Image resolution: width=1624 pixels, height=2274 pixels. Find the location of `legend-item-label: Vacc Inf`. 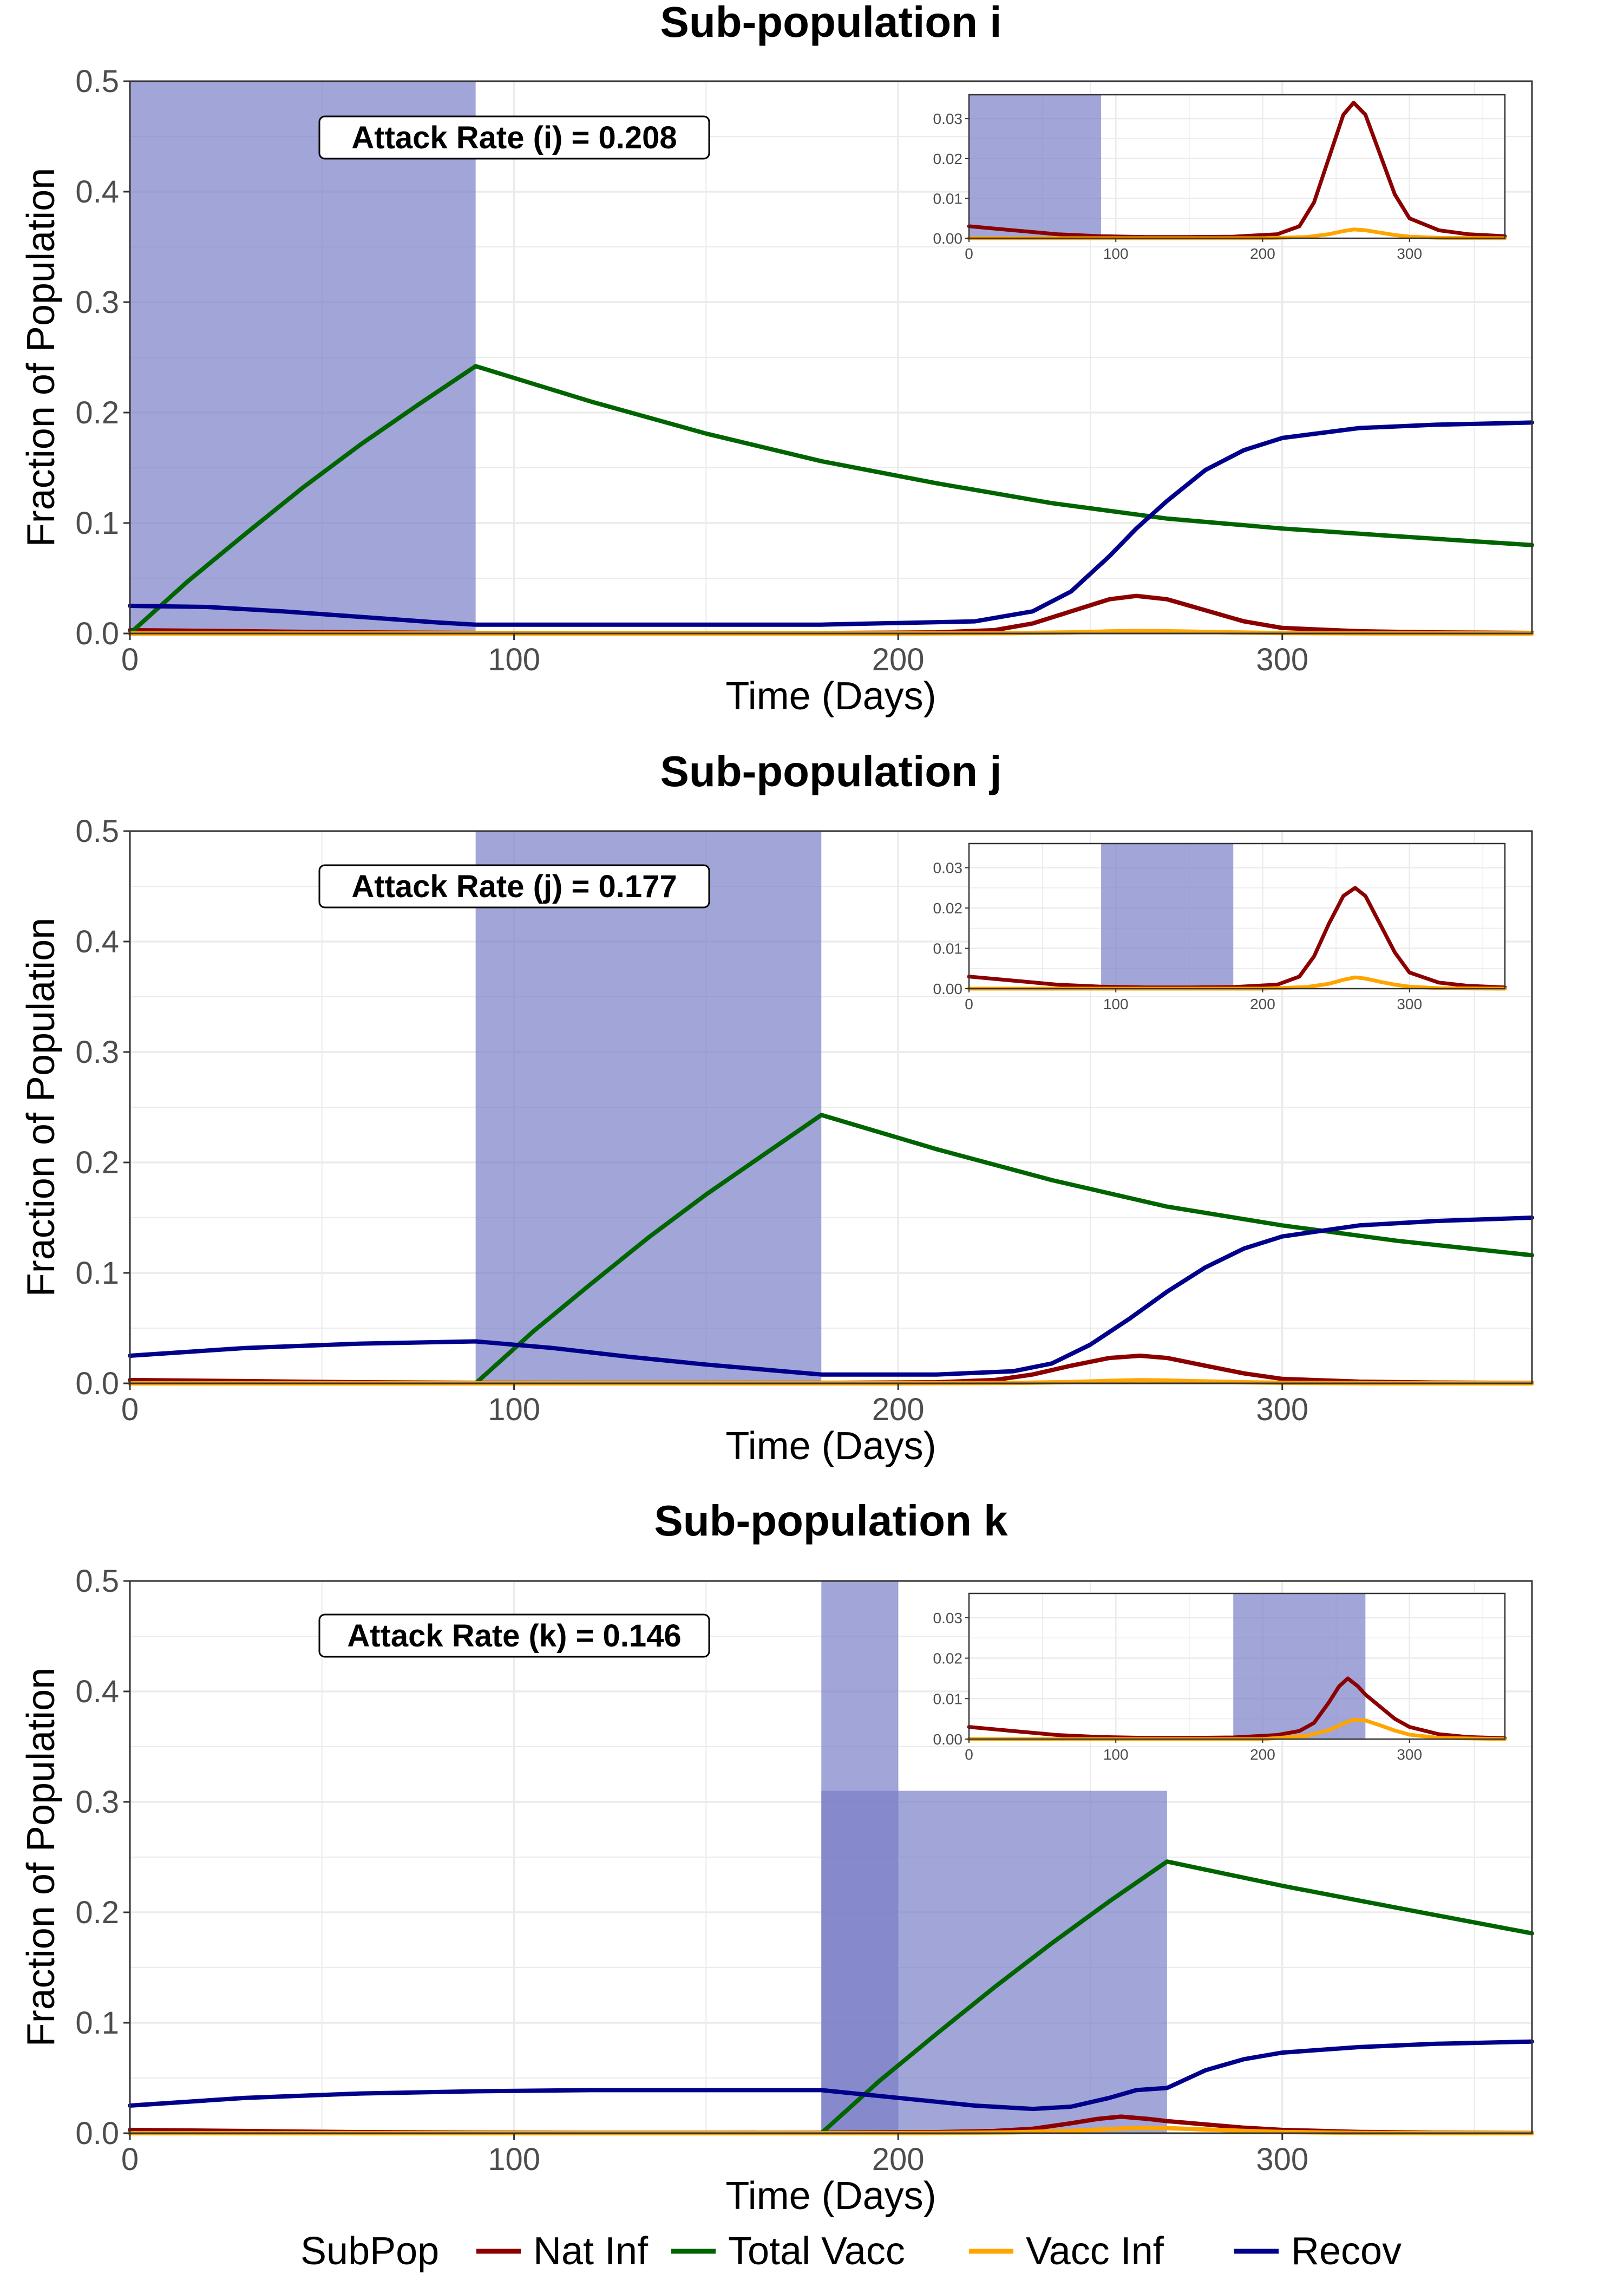

legend-item-label: Vacc Inf is located at coordinates (1095, 2252).